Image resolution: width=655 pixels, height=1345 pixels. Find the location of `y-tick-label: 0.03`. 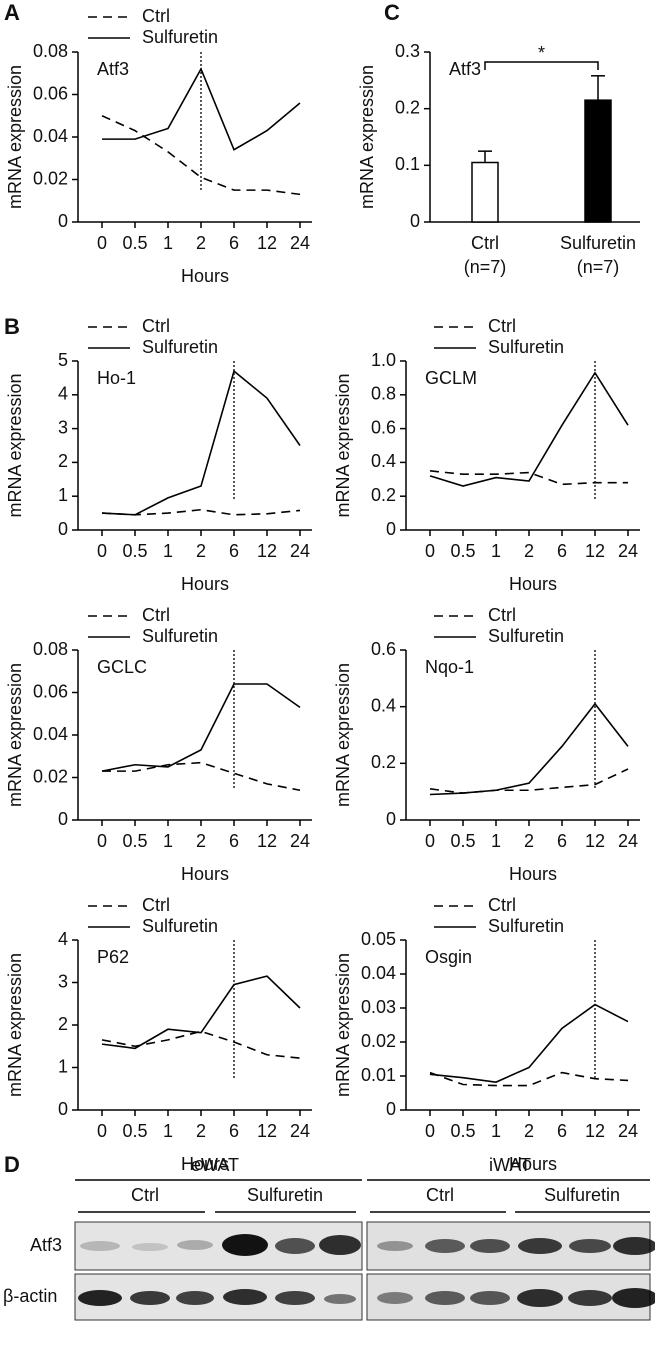

y-tick-label: 0.03 is located at coordinates (378, 1007).